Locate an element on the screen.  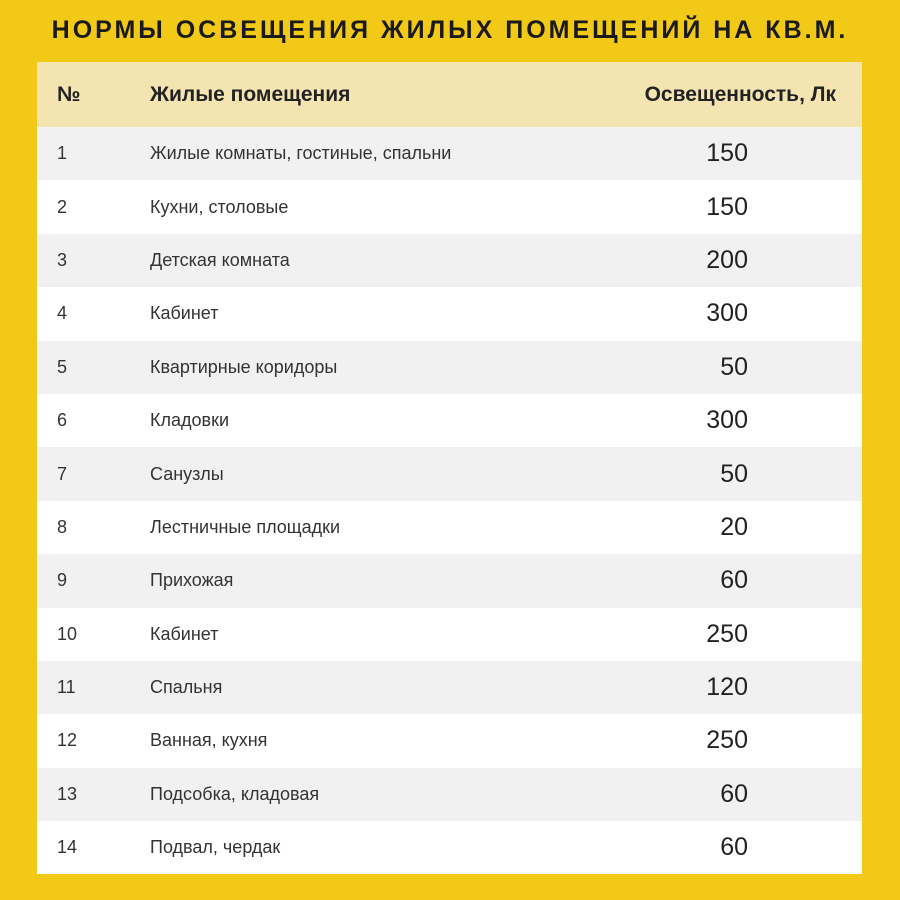
table-row: 13 Подсобка, кладовая 60 is located at coordinates (449, 794).